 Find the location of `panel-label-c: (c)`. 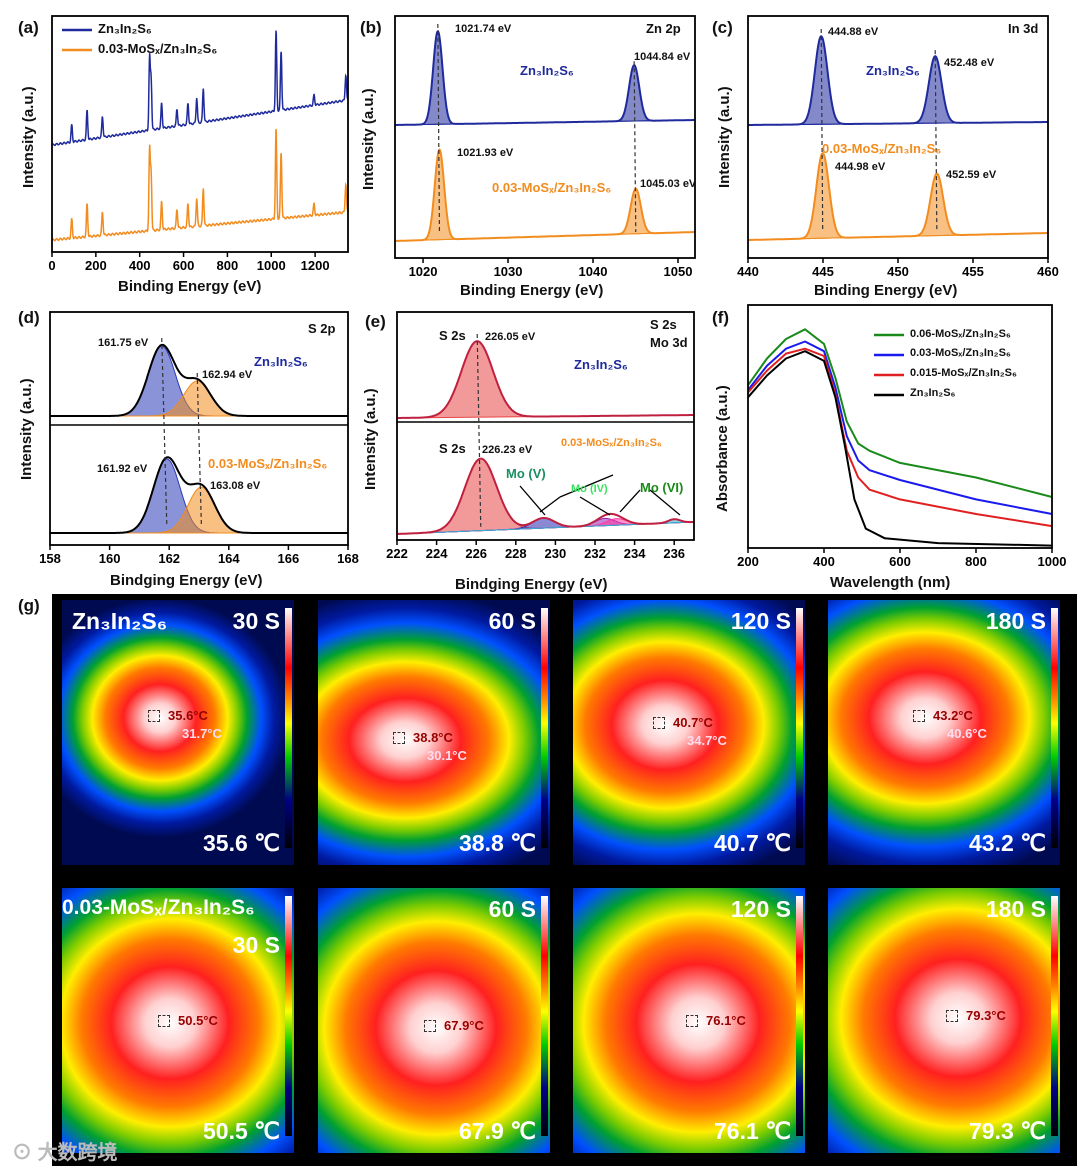

panel-label-c: (c) is located at coordinates (722, 27).